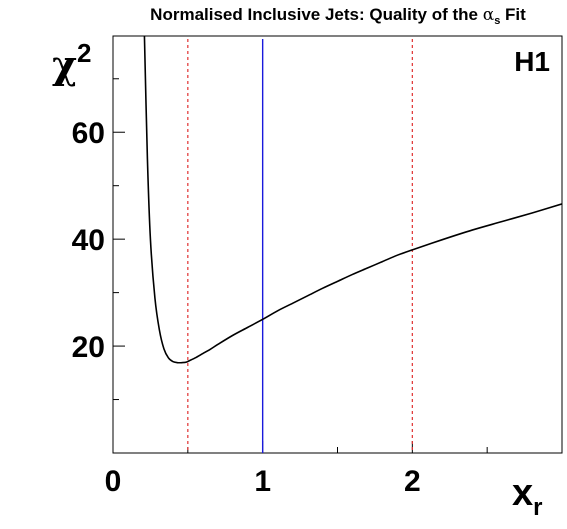 The width and height of the screenshot is (567, 529). What do you see at coordinates (537, 507) in the screenshot?
I see `x-axis-label-subscript: r` at bounding box center [537, 507].